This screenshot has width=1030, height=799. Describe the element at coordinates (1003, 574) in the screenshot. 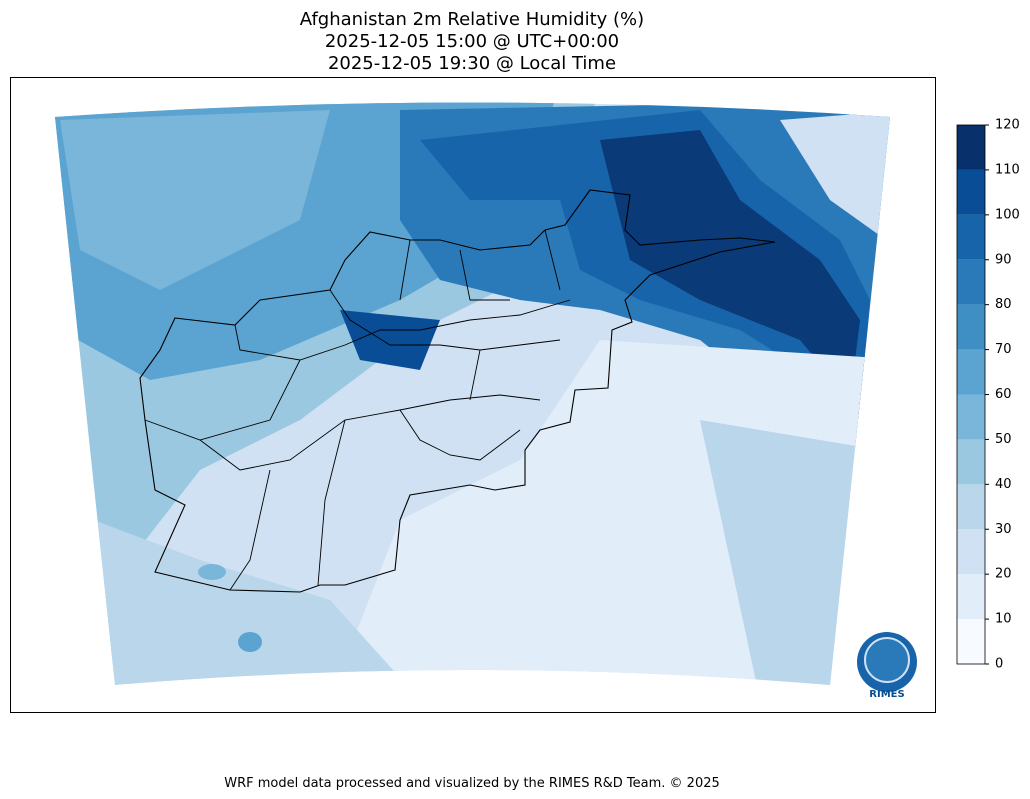

I see `colorbar-tick-label: 20` at that location.